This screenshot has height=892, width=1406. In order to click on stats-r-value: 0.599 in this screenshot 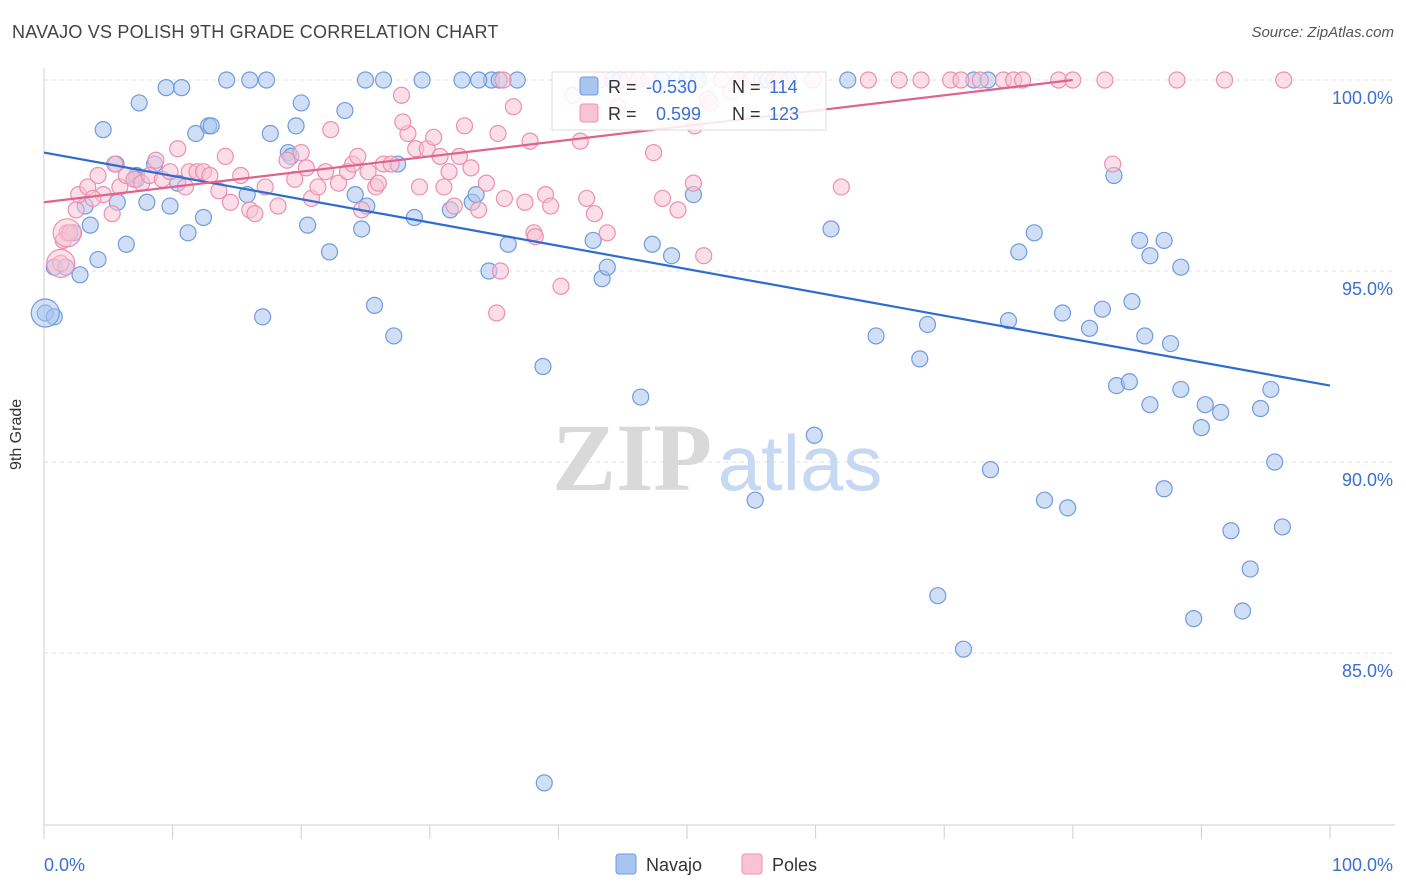, I will do `click(678, 114)`.